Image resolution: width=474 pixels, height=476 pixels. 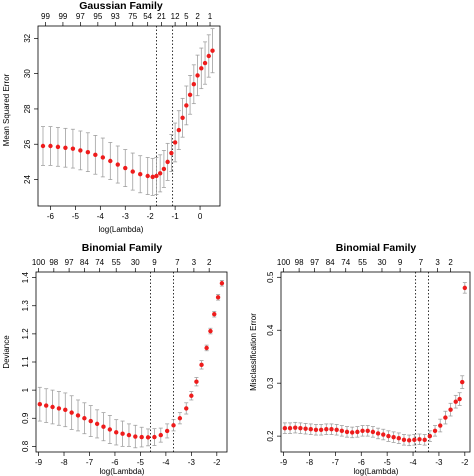 I want to click on x-tick-label: -1, so click(x=176, y=216).